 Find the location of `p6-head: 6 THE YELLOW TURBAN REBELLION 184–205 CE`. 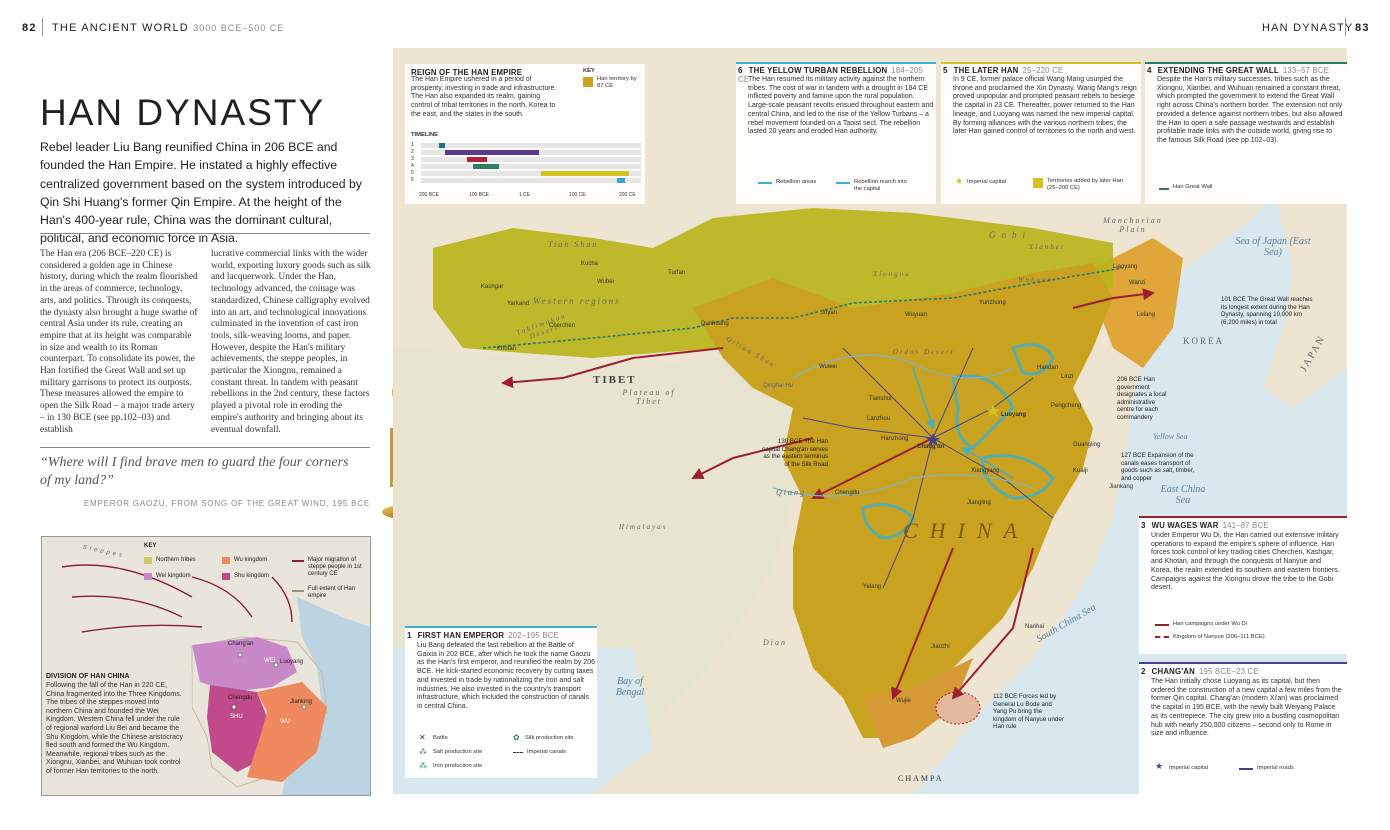

p6-head: 6 THE YELLOW TURBAN REBELLION 184–205 CE is located at coordinates (837, 75).